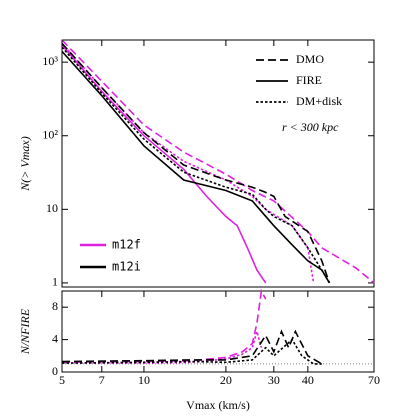  I want to click on x-tick-label: 5, so click(62, 380).